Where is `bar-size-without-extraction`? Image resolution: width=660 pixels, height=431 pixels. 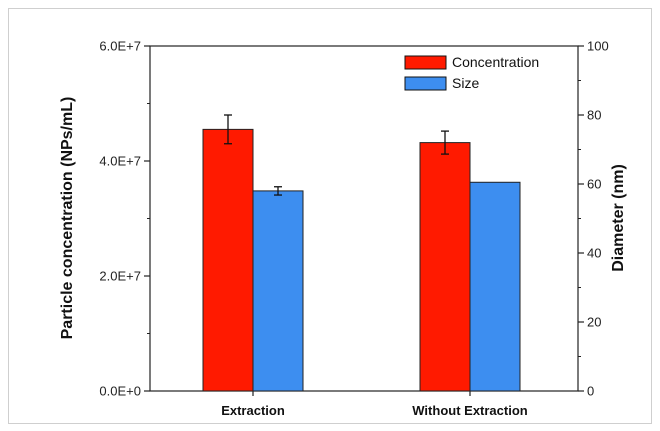
bar-size-without-extraction is located at coordinates (495, 286).